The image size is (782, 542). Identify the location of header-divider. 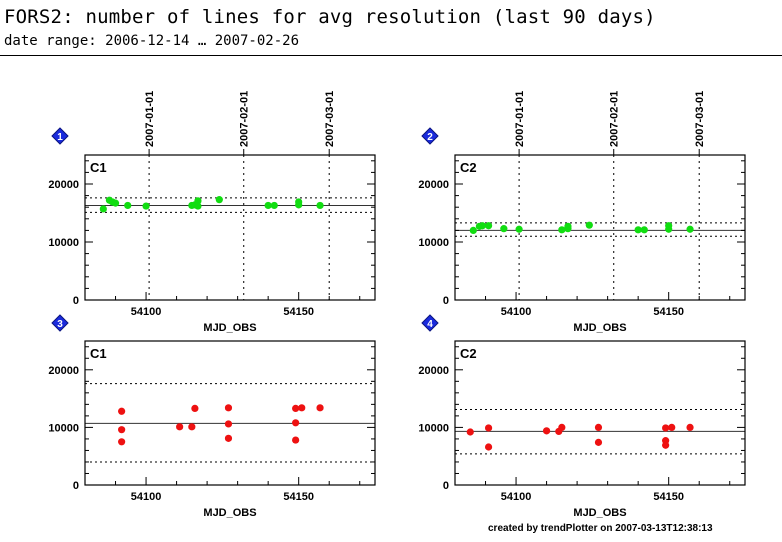
(391, 55).